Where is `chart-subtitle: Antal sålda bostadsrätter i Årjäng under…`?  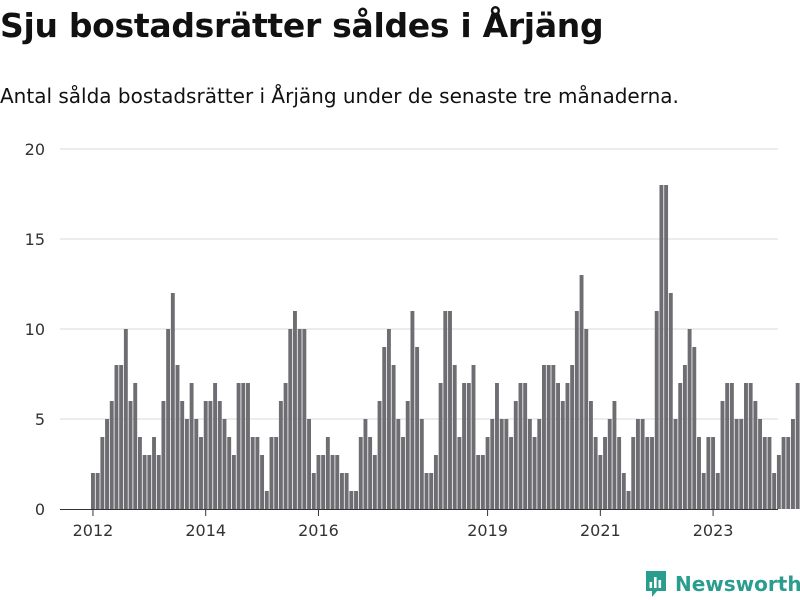
chart-subtitle: Antal sålda bostadsrätter i Årjäng under… is located at coordinates (339, 96).